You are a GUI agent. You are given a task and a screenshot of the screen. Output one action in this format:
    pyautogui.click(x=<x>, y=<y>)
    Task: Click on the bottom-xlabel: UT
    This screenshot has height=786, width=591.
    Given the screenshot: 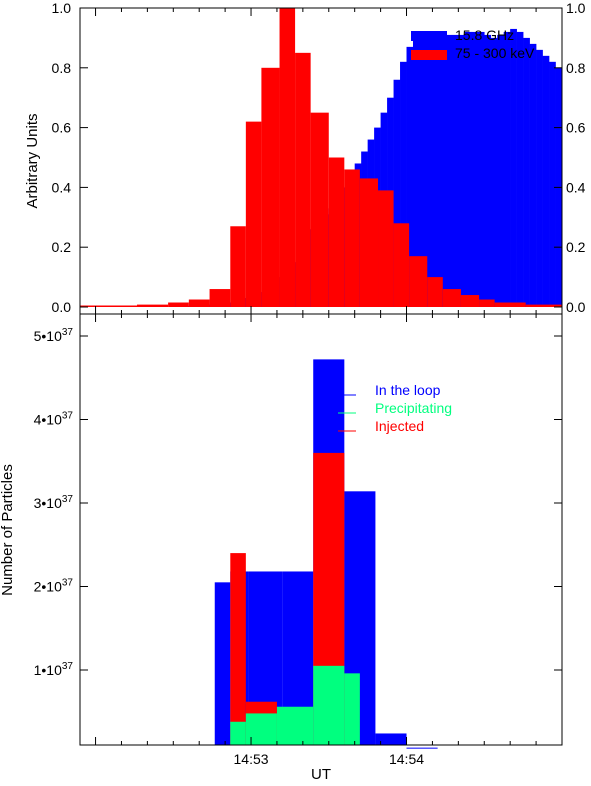 What is the action you would take?
    pyautogui.click(x=321, y=774)
    